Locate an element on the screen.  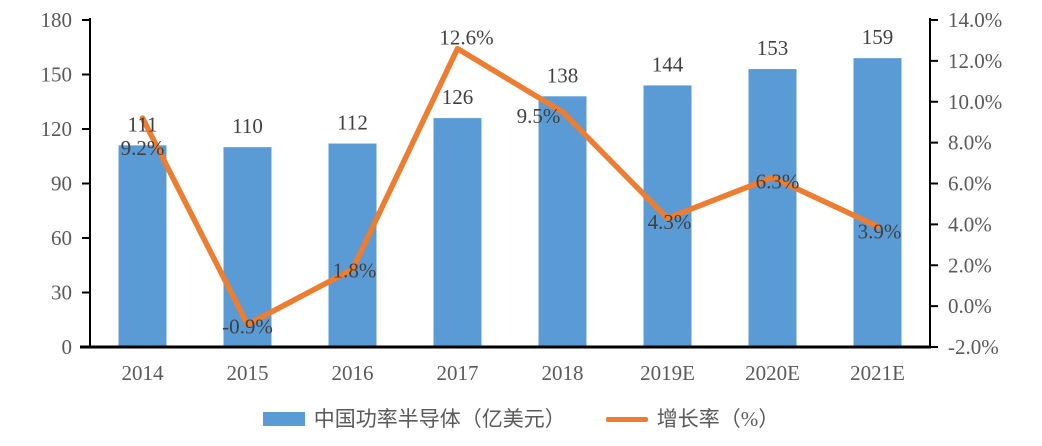
bar-label-2014: 111 is located at coordinates (143, 124).